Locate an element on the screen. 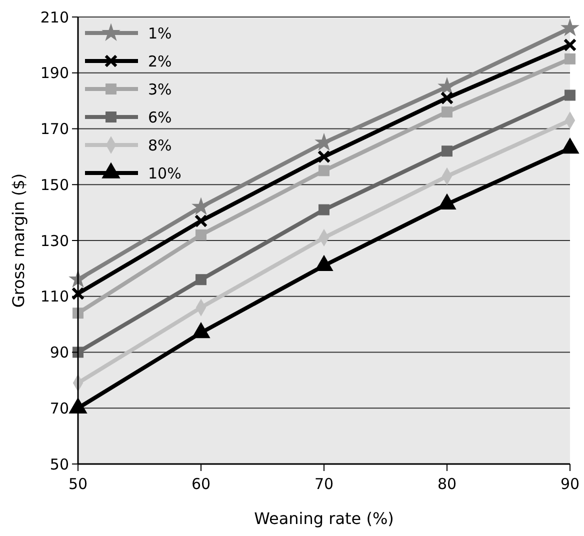 Image resolution: width=584 pixels, height=536 pixels. legend-label: 6% is located at coordinates (160, 117).